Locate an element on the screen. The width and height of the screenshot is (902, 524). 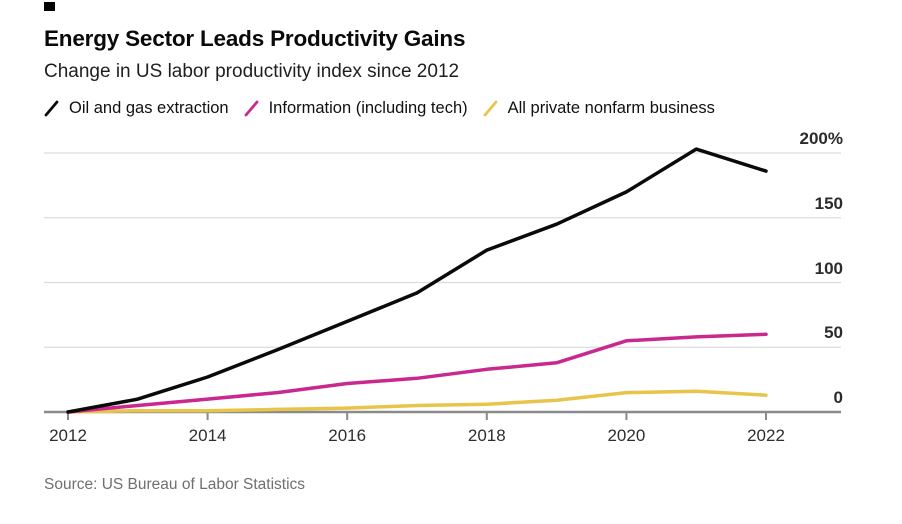
y-axis-label-200: 200% is located at coordinates (821, 138).